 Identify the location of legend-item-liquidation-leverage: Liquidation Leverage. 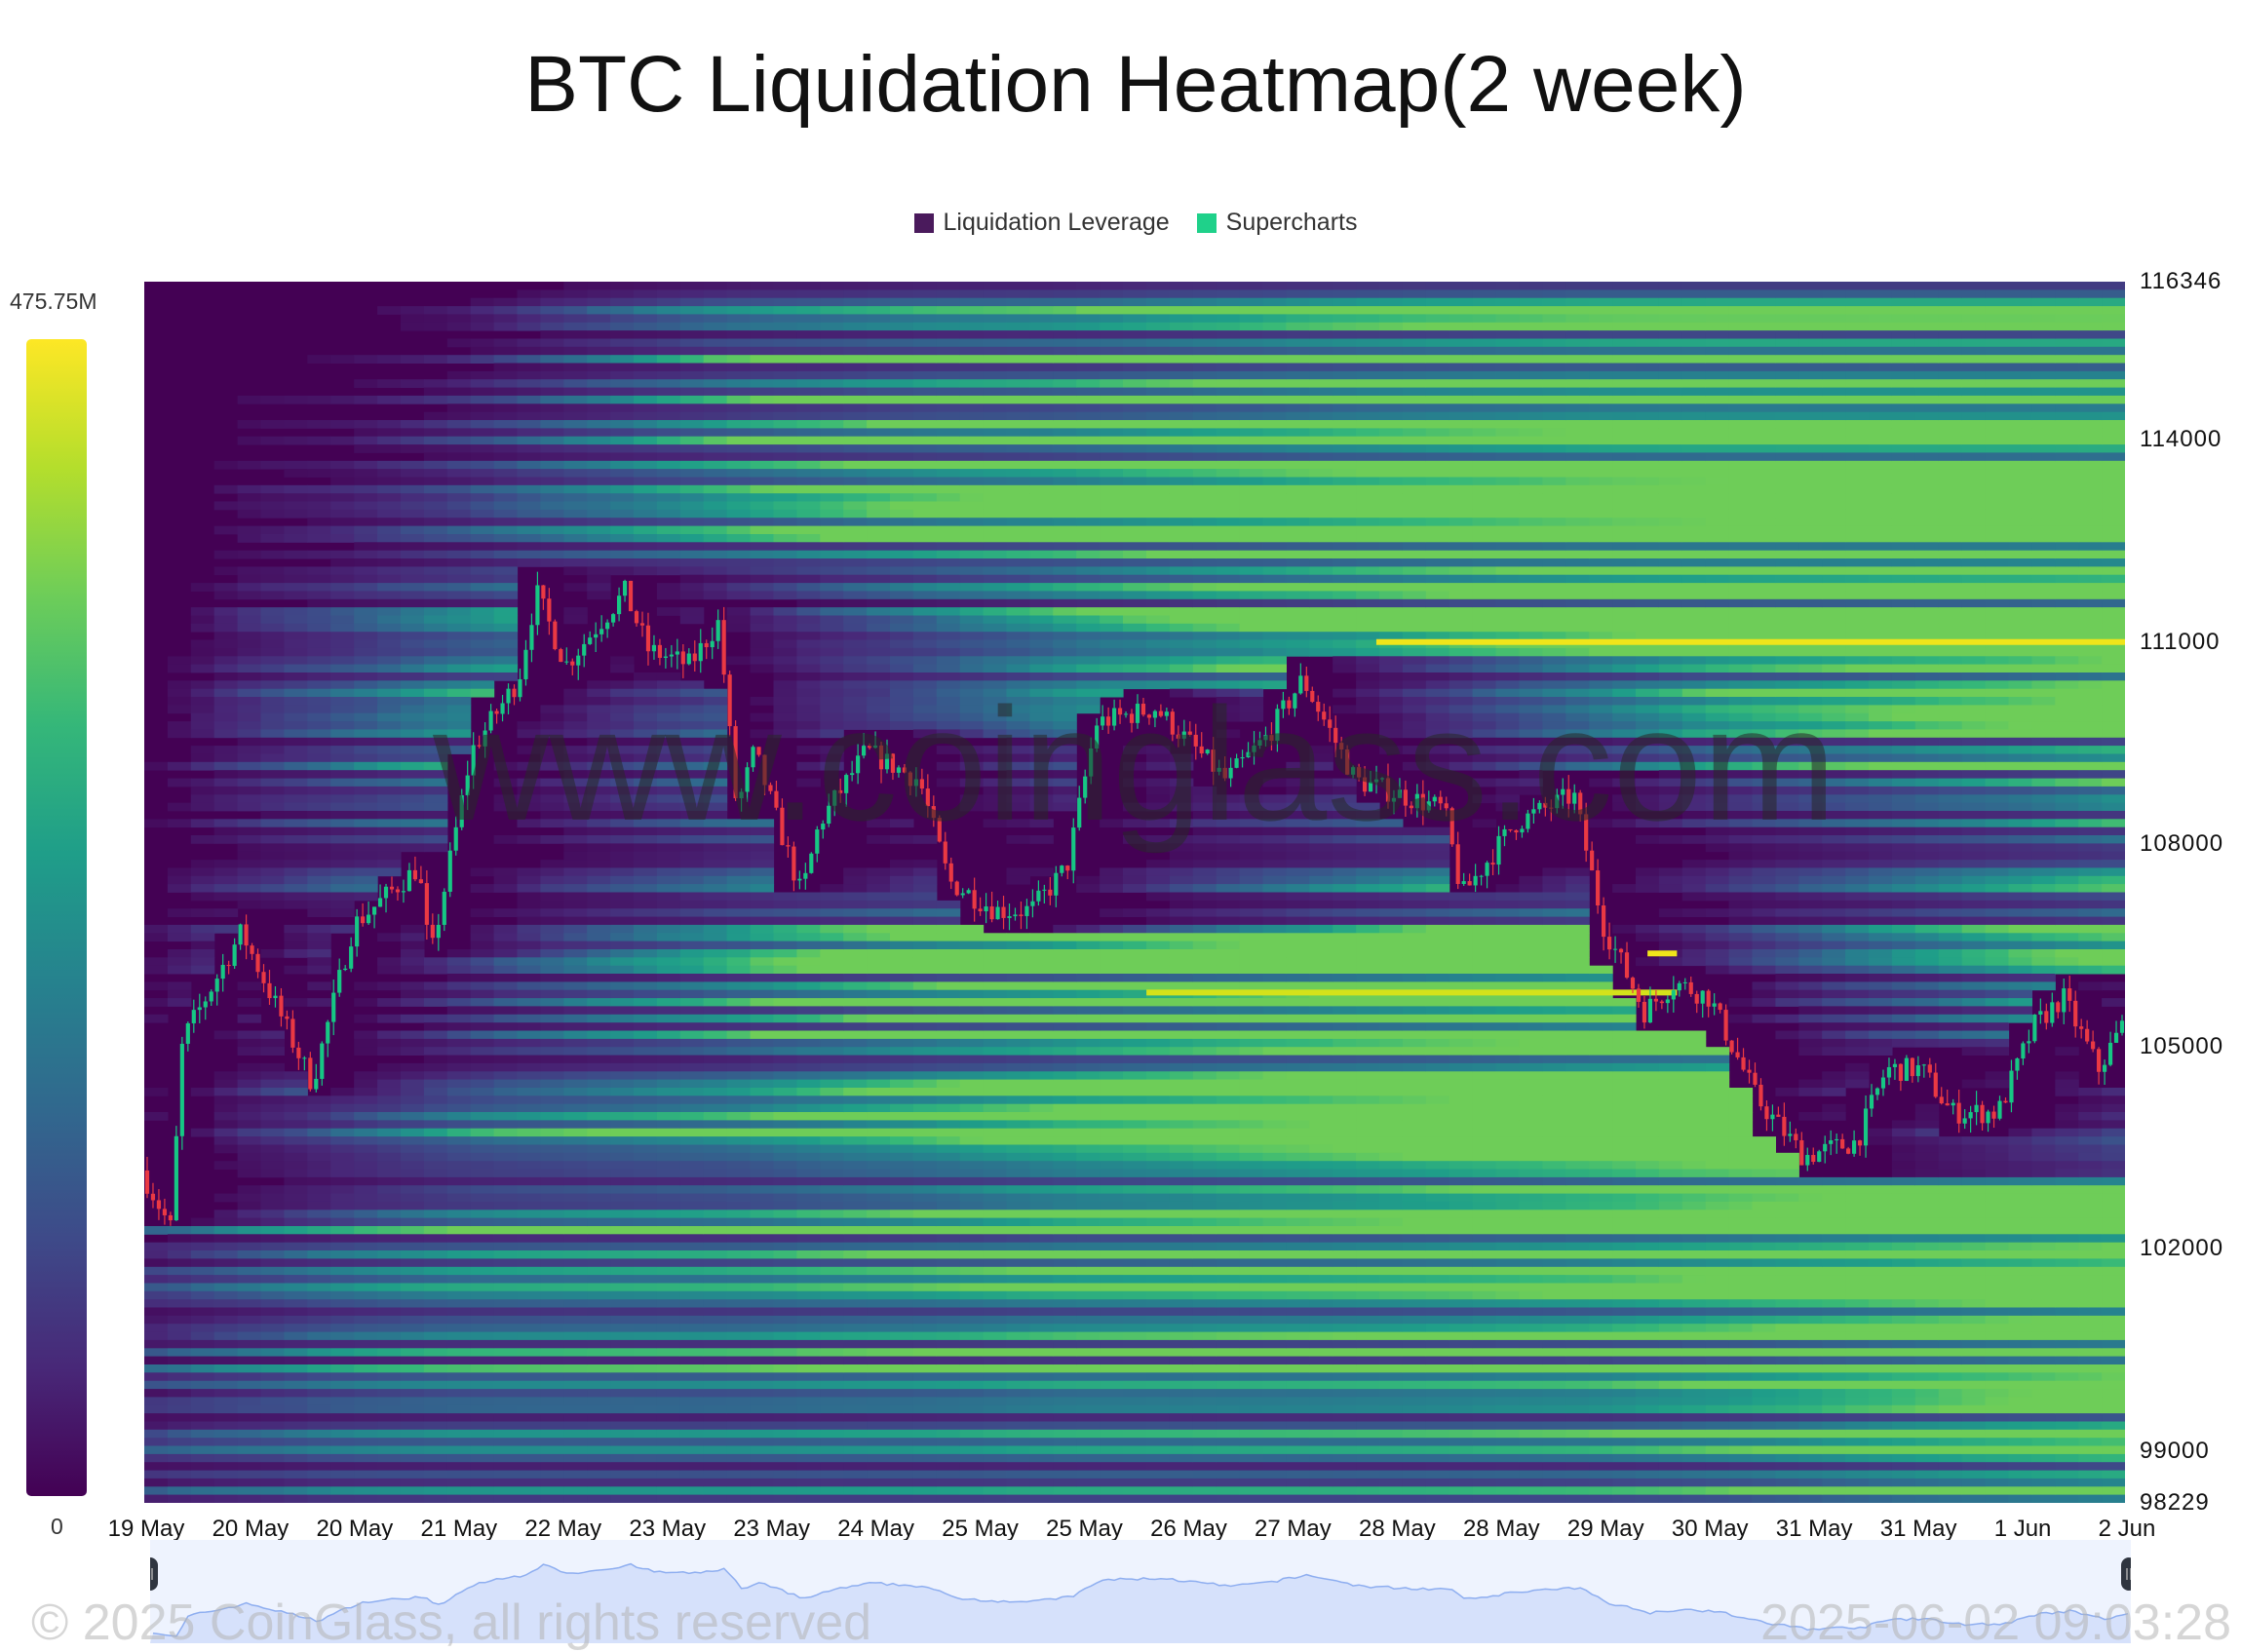
(1041, 223).